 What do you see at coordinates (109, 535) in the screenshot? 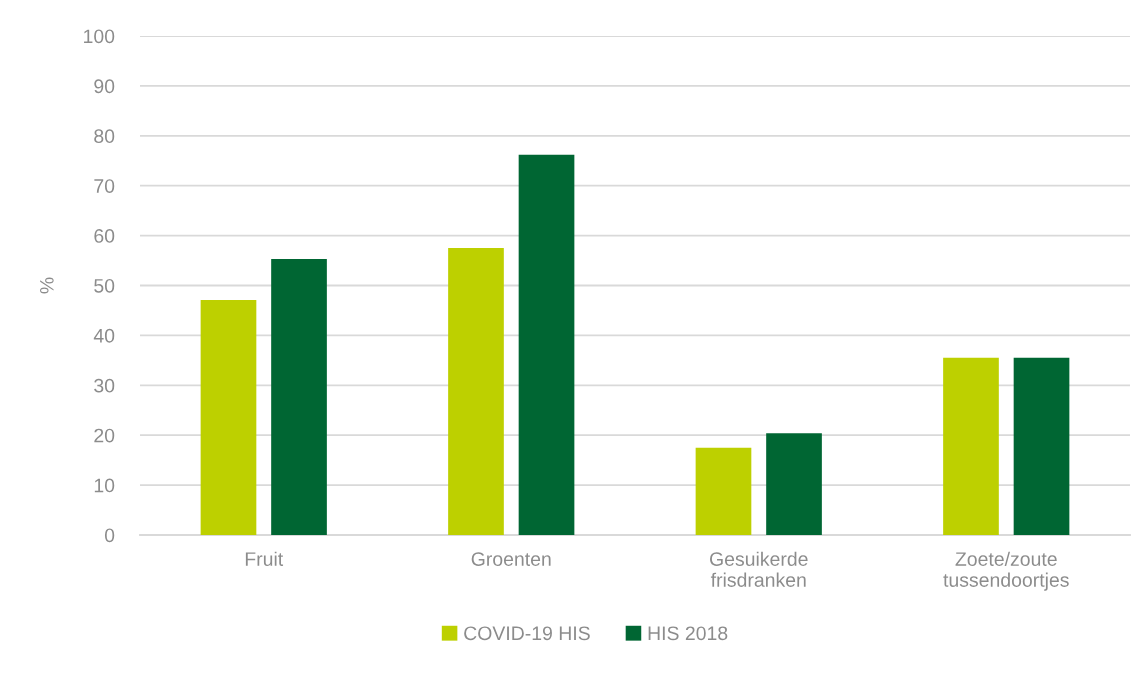
I see `y-tick-label: 0` at bounding box center [109, 535].